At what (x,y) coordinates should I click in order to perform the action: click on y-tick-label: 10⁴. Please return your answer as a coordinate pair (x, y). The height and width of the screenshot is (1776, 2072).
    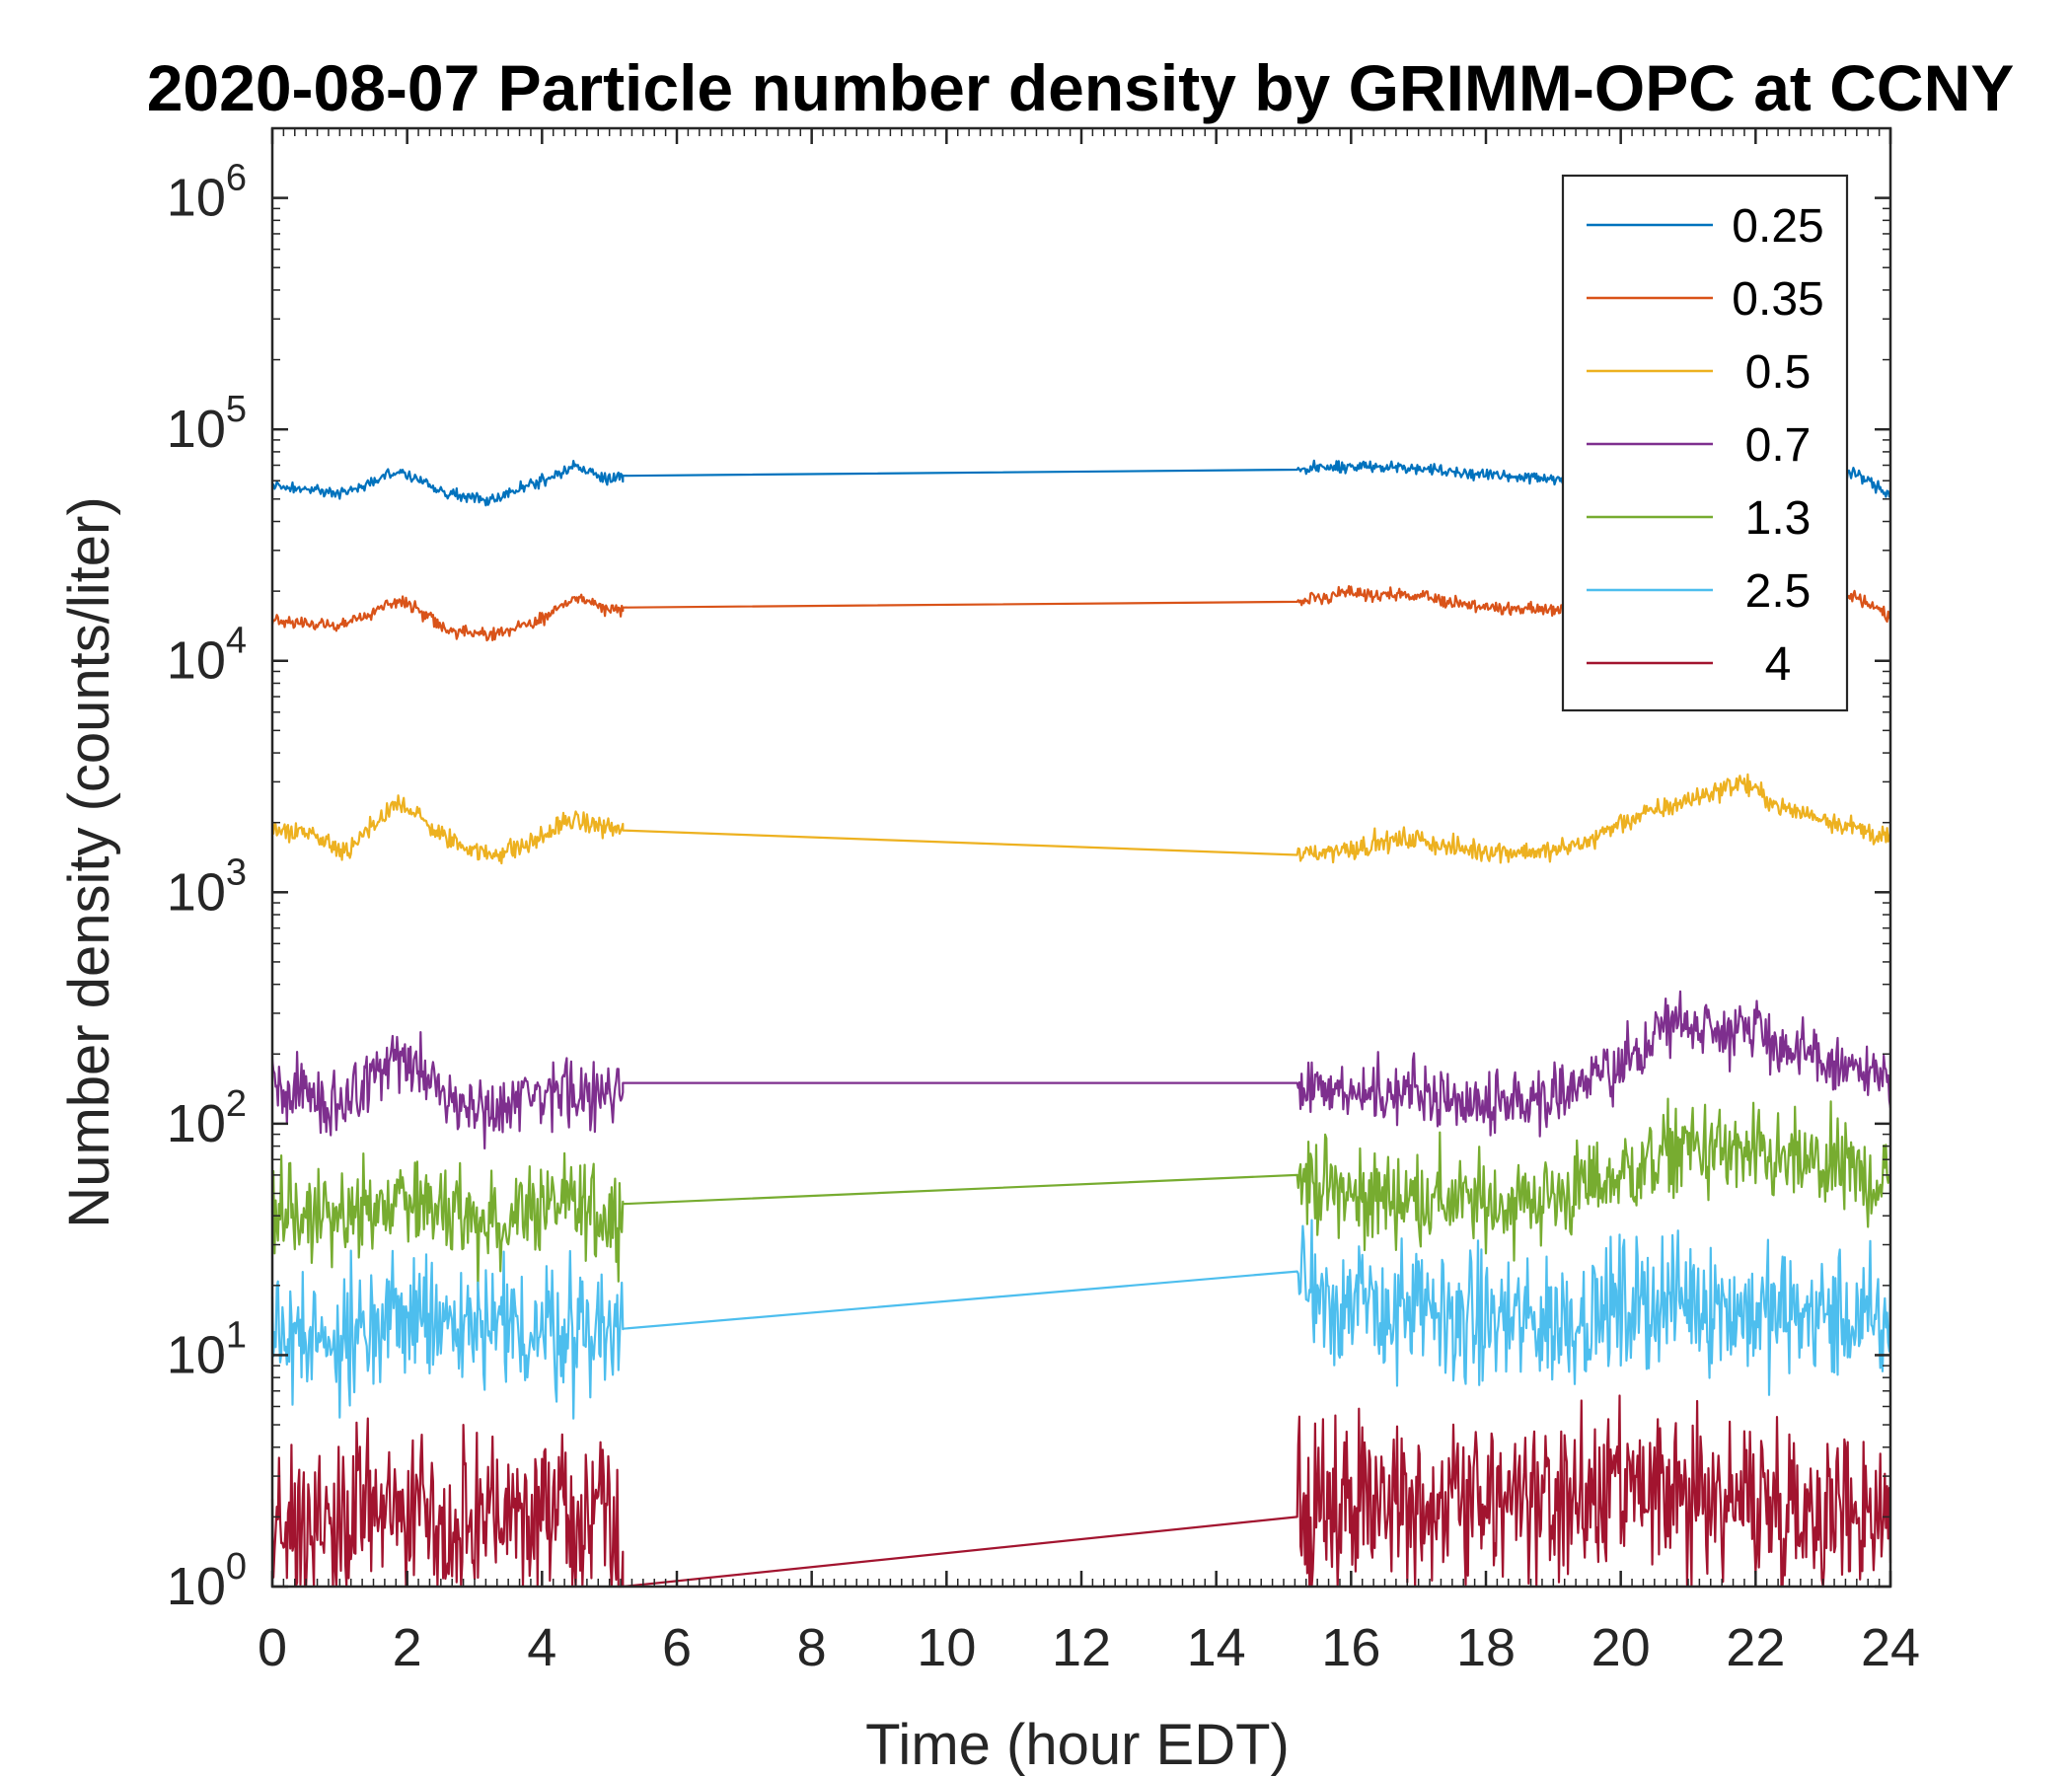
    Looking at the image, I should click on (207, 656).